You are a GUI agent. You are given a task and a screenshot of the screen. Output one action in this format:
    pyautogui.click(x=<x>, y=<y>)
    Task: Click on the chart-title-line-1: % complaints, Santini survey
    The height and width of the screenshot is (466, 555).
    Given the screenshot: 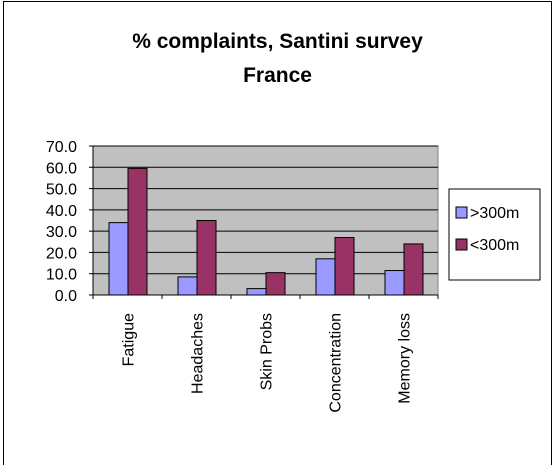 What is the action you would take?
    pyautogui.click(x=277, y=41)
    